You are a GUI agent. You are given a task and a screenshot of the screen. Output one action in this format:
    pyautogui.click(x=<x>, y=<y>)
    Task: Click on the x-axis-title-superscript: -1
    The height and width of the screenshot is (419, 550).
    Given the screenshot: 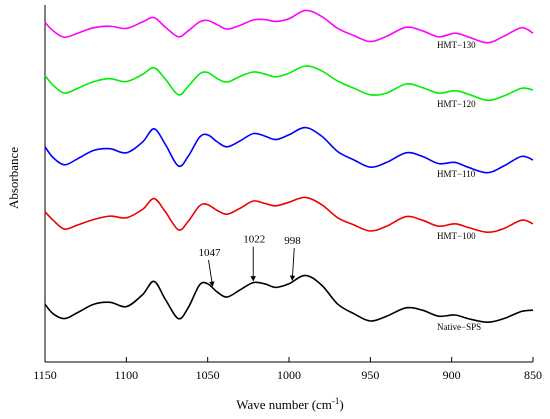 What is the action you would take?
    pyautogui.click(x=336, y=401)
    